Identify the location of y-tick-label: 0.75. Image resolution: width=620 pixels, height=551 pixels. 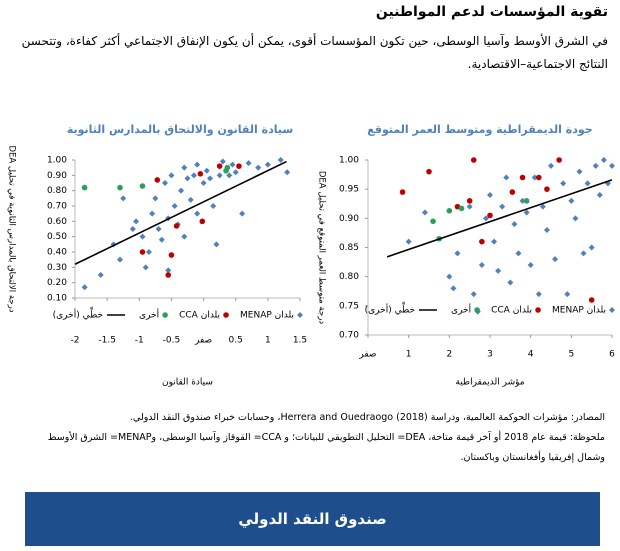
(349, 306).